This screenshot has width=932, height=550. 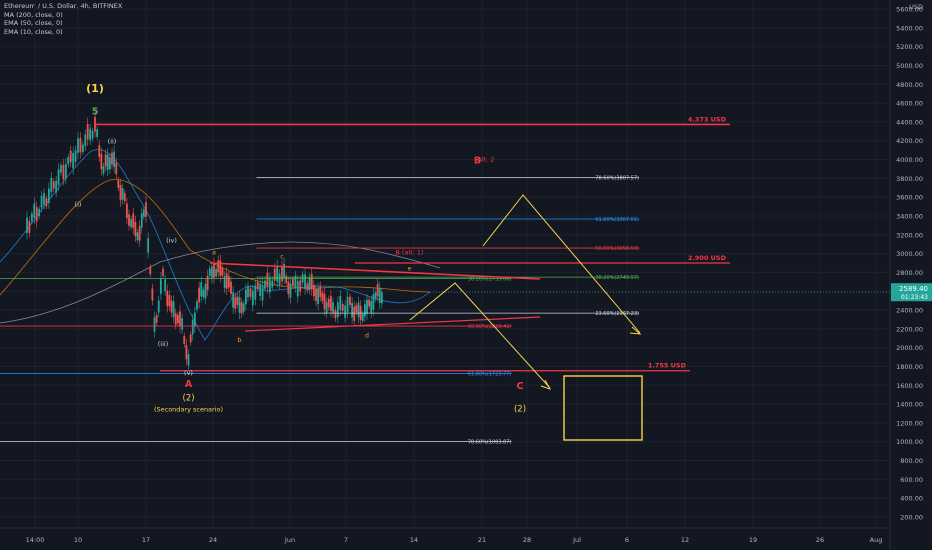 What do you see at coordinates (490, 327) in the screenshot?
I see `fib-level-label: 50.00%(2229.42)` at bounding box center [490, 327].